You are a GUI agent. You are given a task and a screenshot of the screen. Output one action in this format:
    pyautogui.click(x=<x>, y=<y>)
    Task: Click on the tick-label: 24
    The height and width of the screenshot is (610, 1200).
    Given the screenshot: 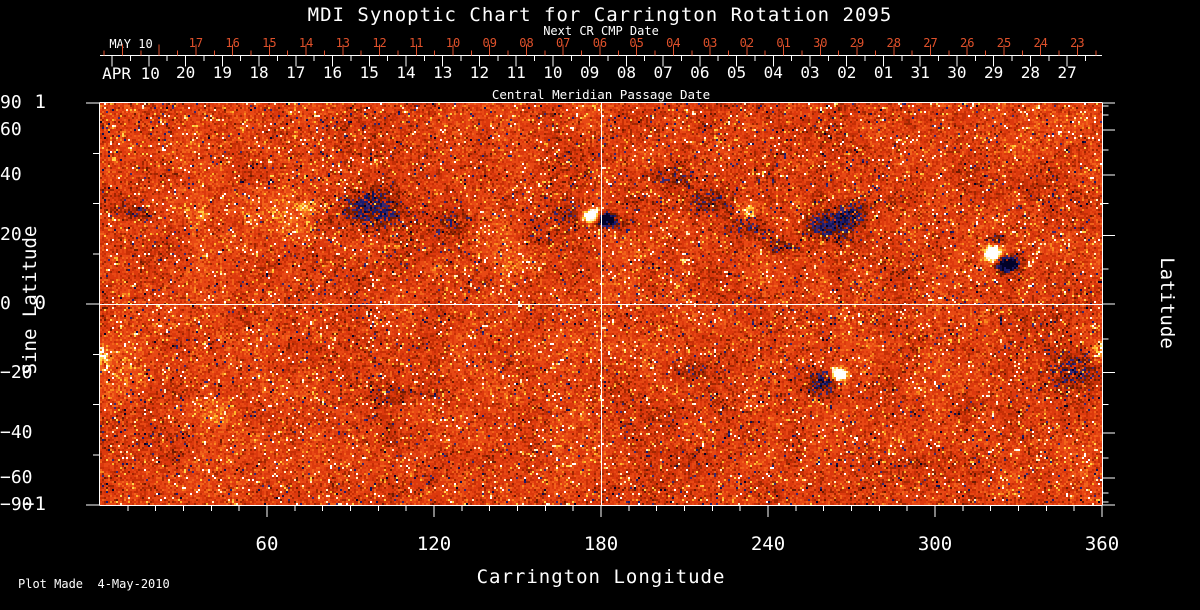 What is the action you would take?
    pyautogui.click(x=1040, y=43)
    